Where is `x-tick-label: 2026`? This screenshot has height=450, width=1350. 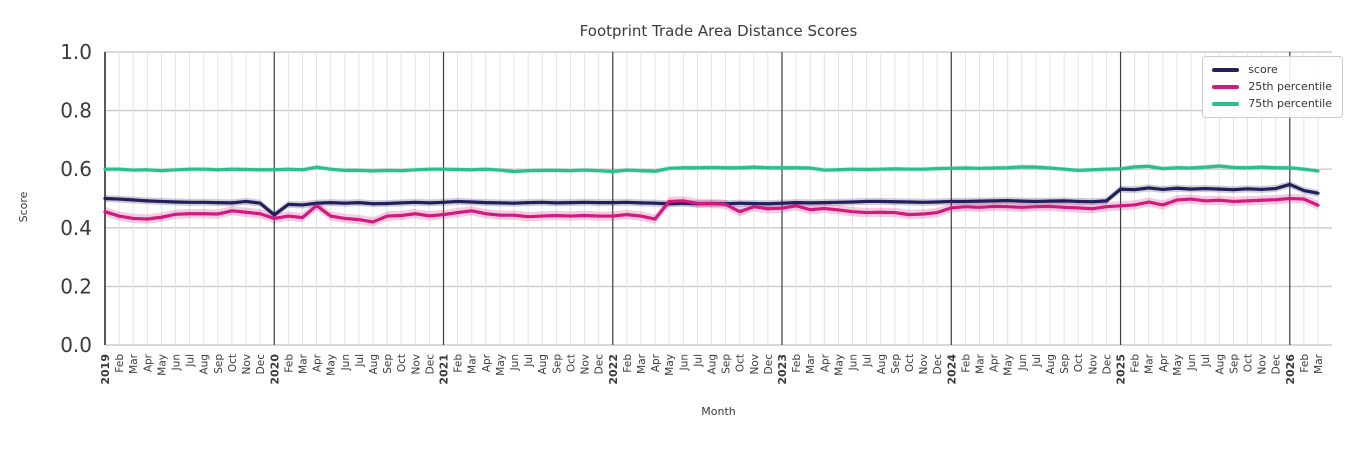
x-tick-label: 2026 is located at coordinates (1290, 369).